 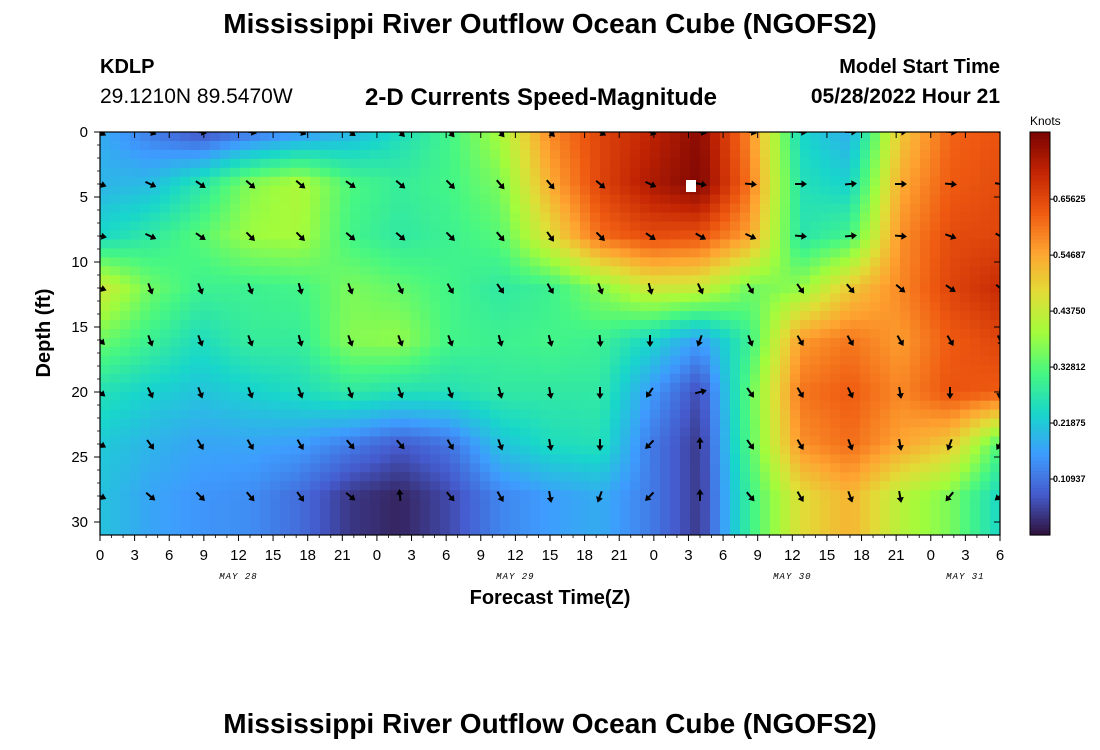 What do you see at coordinates (79, 327) in the screenshot?
I see `y-tick-label: 15` at bounding box center [79, 327].